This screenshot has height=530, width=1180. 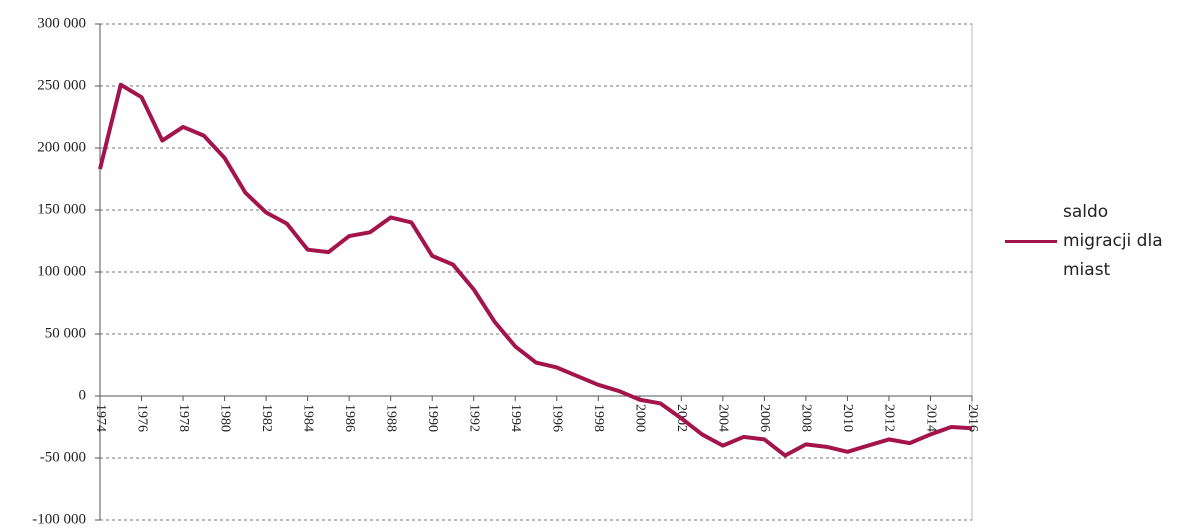 I want to click on x-tick-label: 2000, so click(x=640, y=418).